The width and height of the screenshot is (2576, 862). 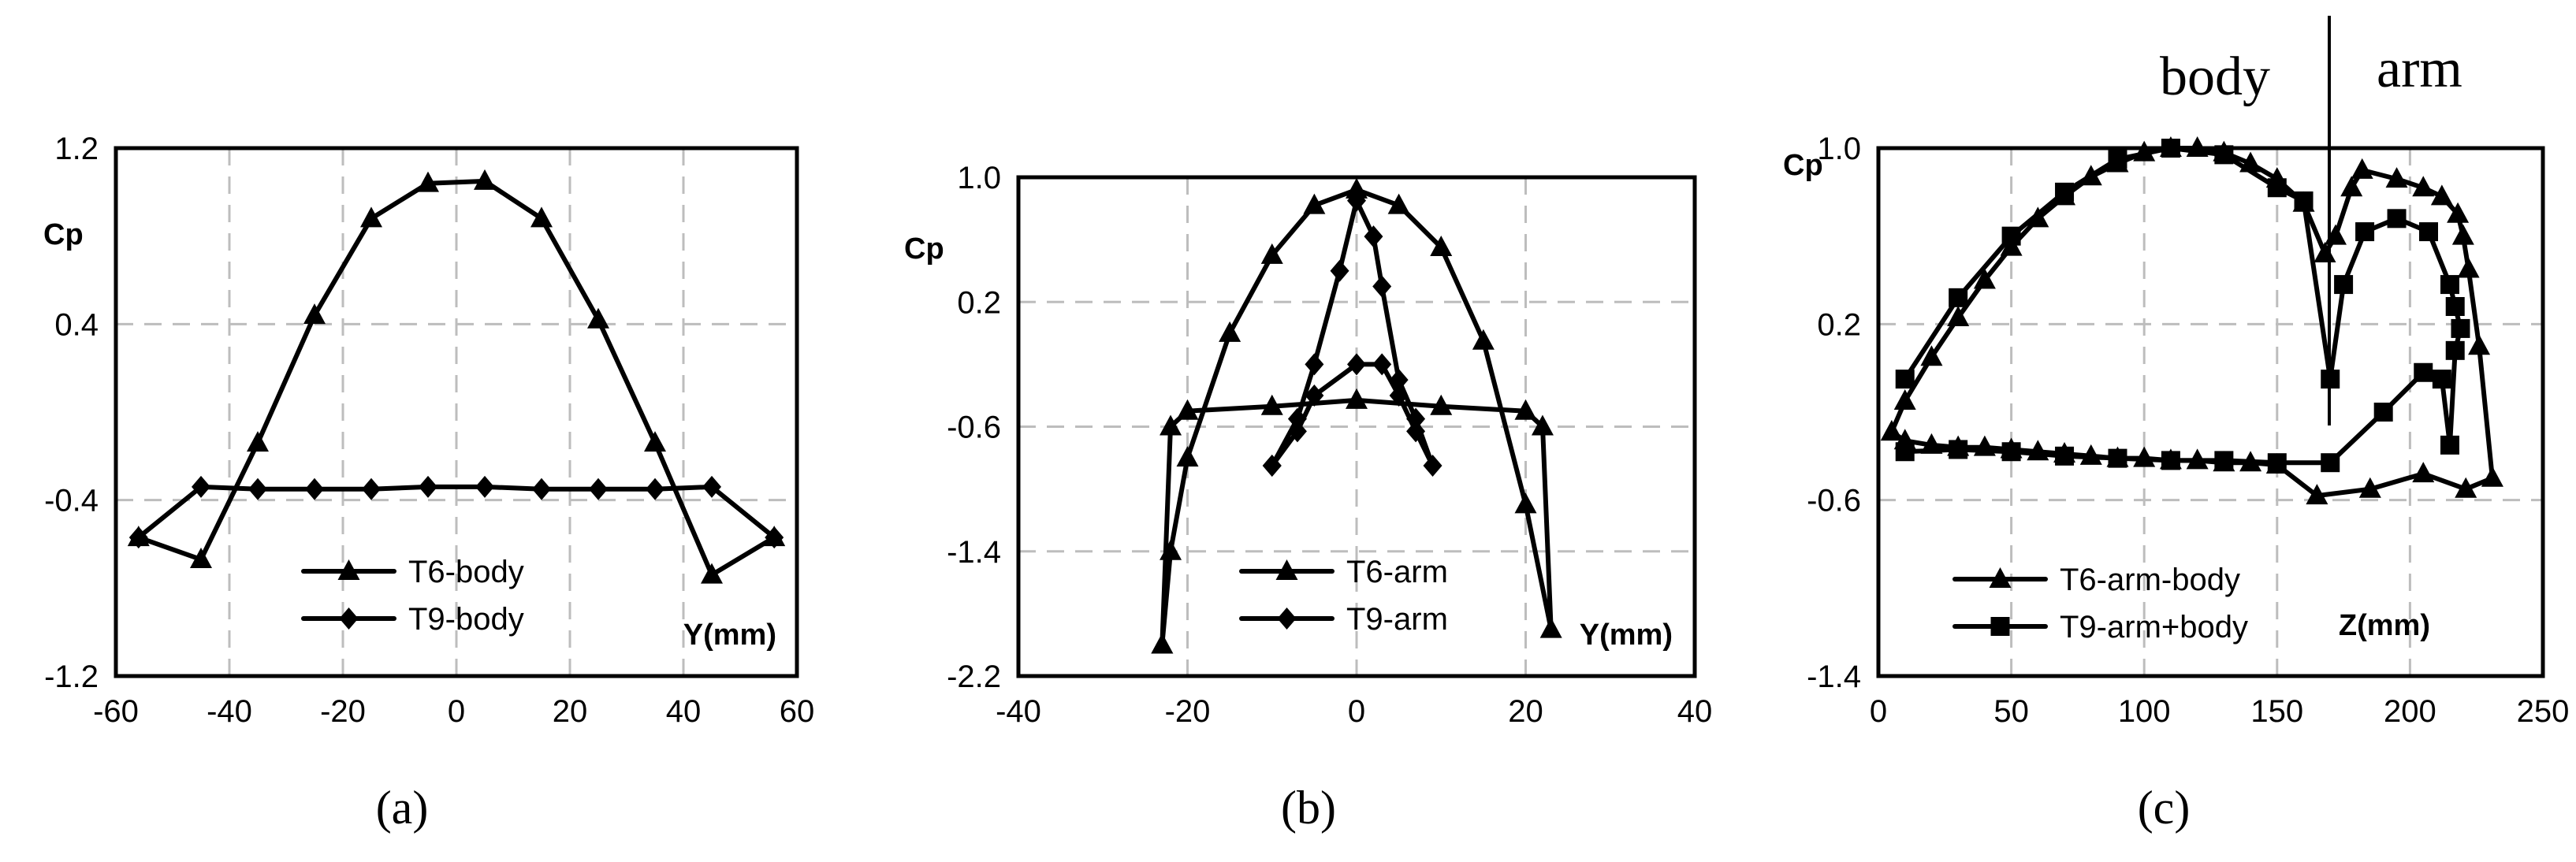 What do you see at coordinates (76, 149) in the screenshot?
I see `y-tick-label: 1.2` at bounding box center [76, 149].